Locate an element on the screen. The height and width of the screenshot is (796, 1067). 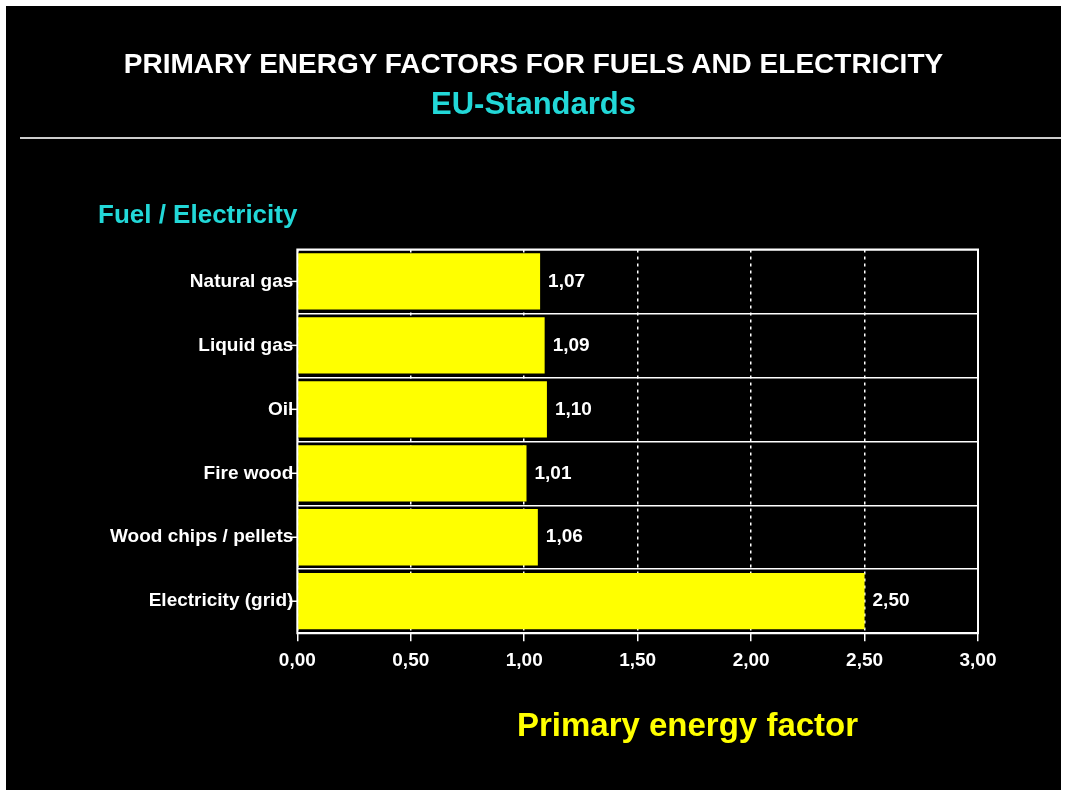
x-tick-label: 2,00 is located at coordinates (751, 659).